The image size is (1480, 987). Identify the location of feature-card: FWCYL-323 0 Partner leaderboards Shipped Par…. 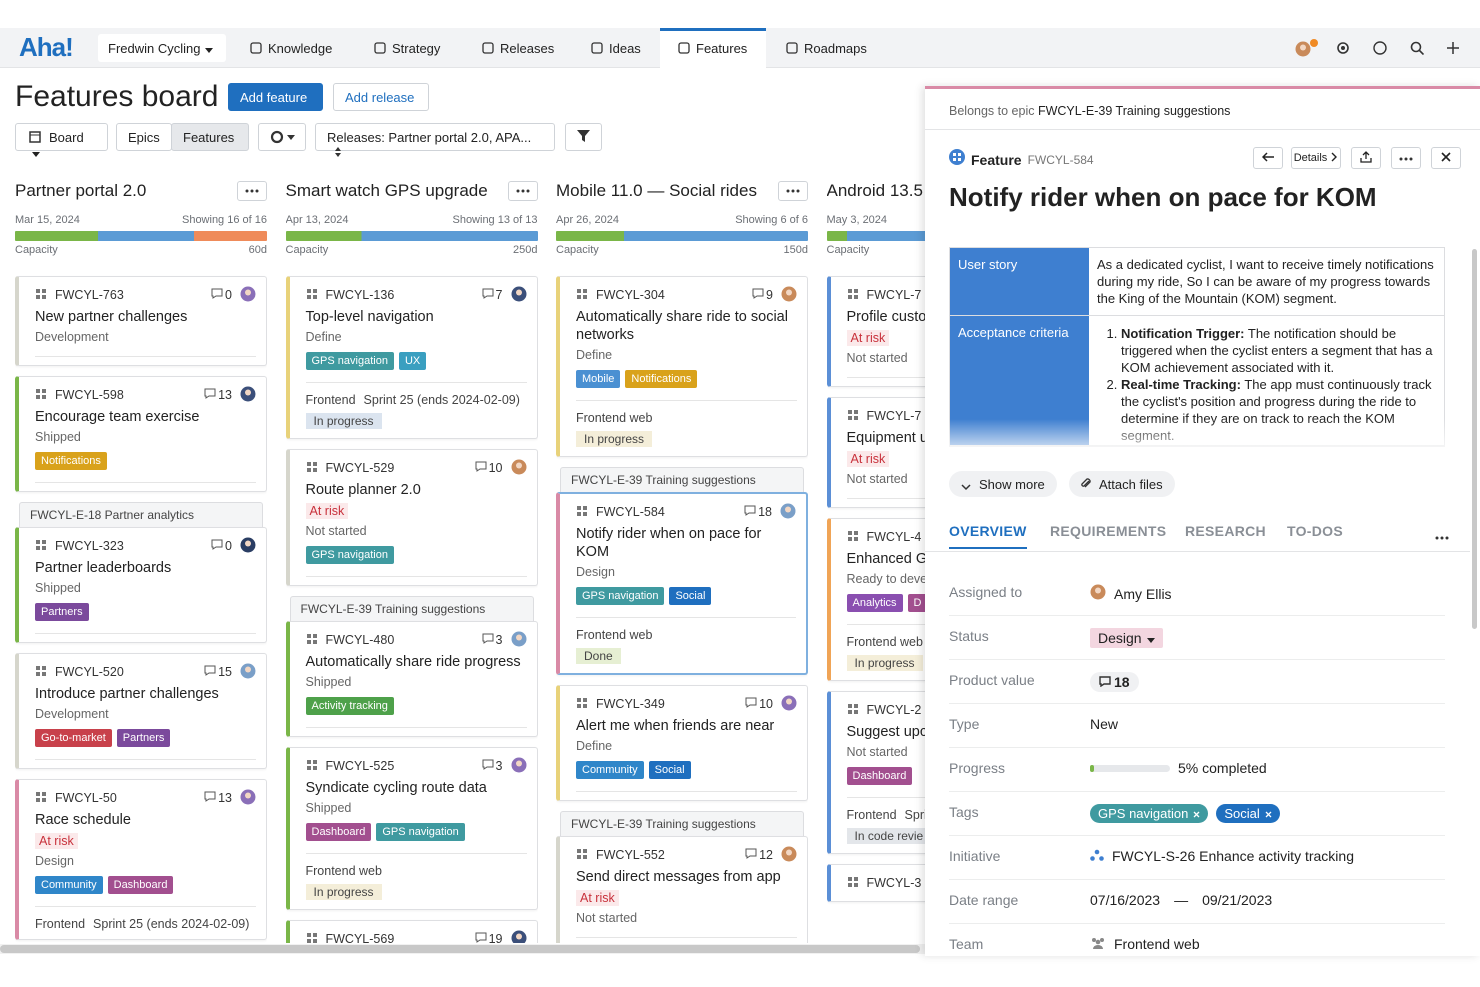
(141, 585).